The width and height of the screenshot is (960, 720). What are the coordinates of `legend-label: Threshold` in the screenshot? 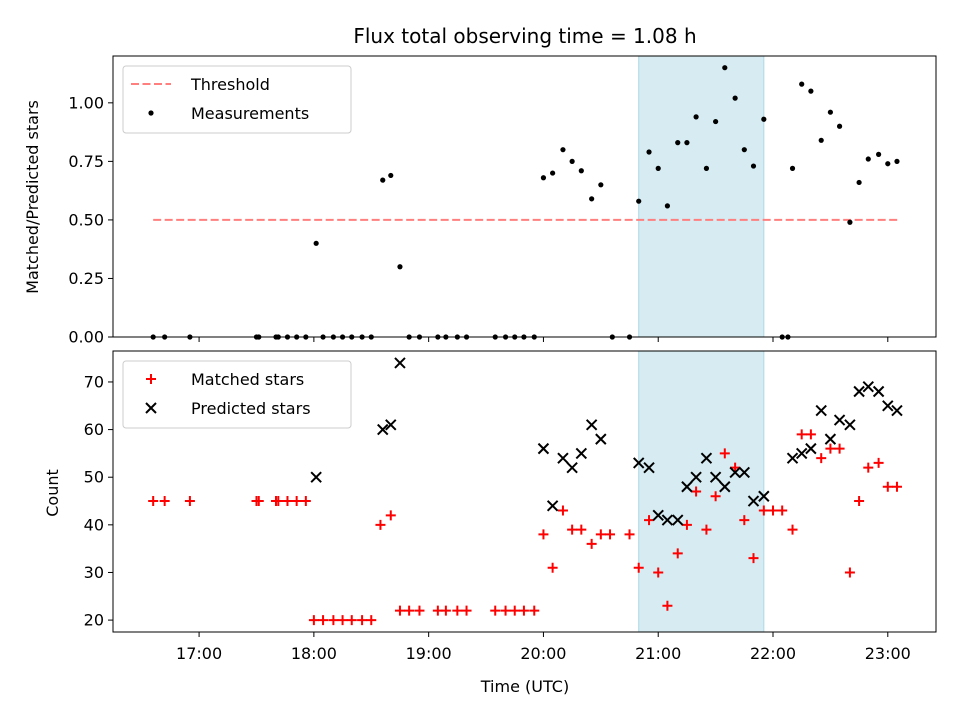 It's located at (230, 84).